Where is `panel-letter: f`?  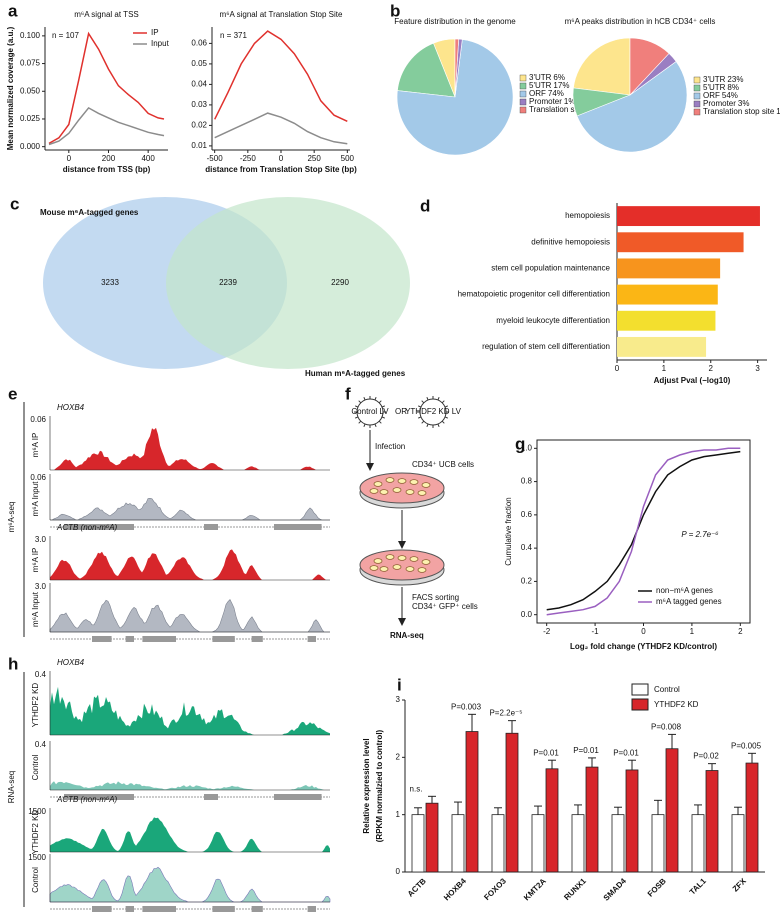
panel-letter: f is located at coordinates (348, 393).